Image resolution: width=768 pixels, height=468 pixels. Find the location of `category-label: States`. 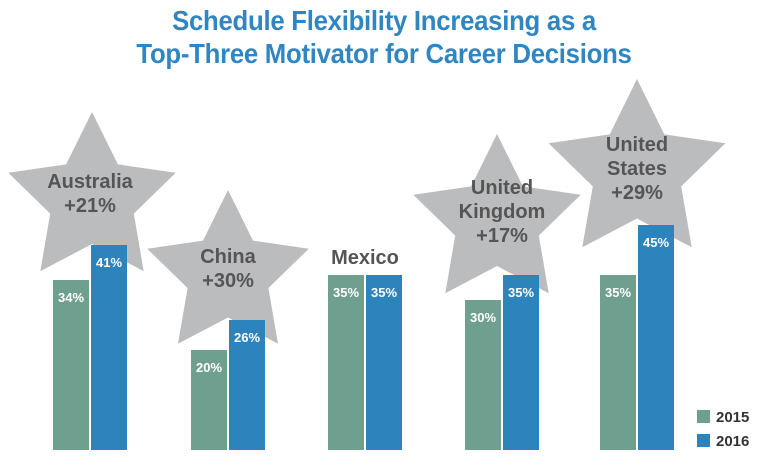

category-label: States is located at coordinates (637, 169).